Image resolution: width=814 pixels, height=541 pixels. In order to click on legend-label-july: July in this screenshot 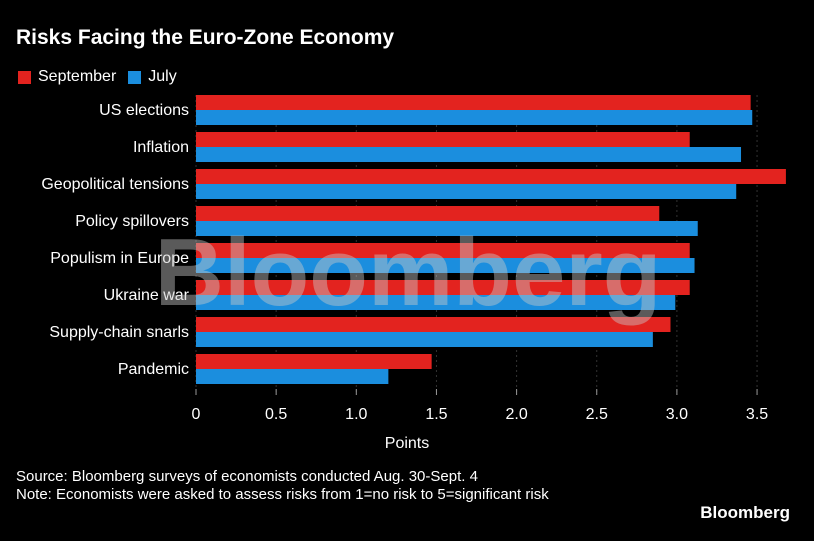, I will do `click(162, 76)`.